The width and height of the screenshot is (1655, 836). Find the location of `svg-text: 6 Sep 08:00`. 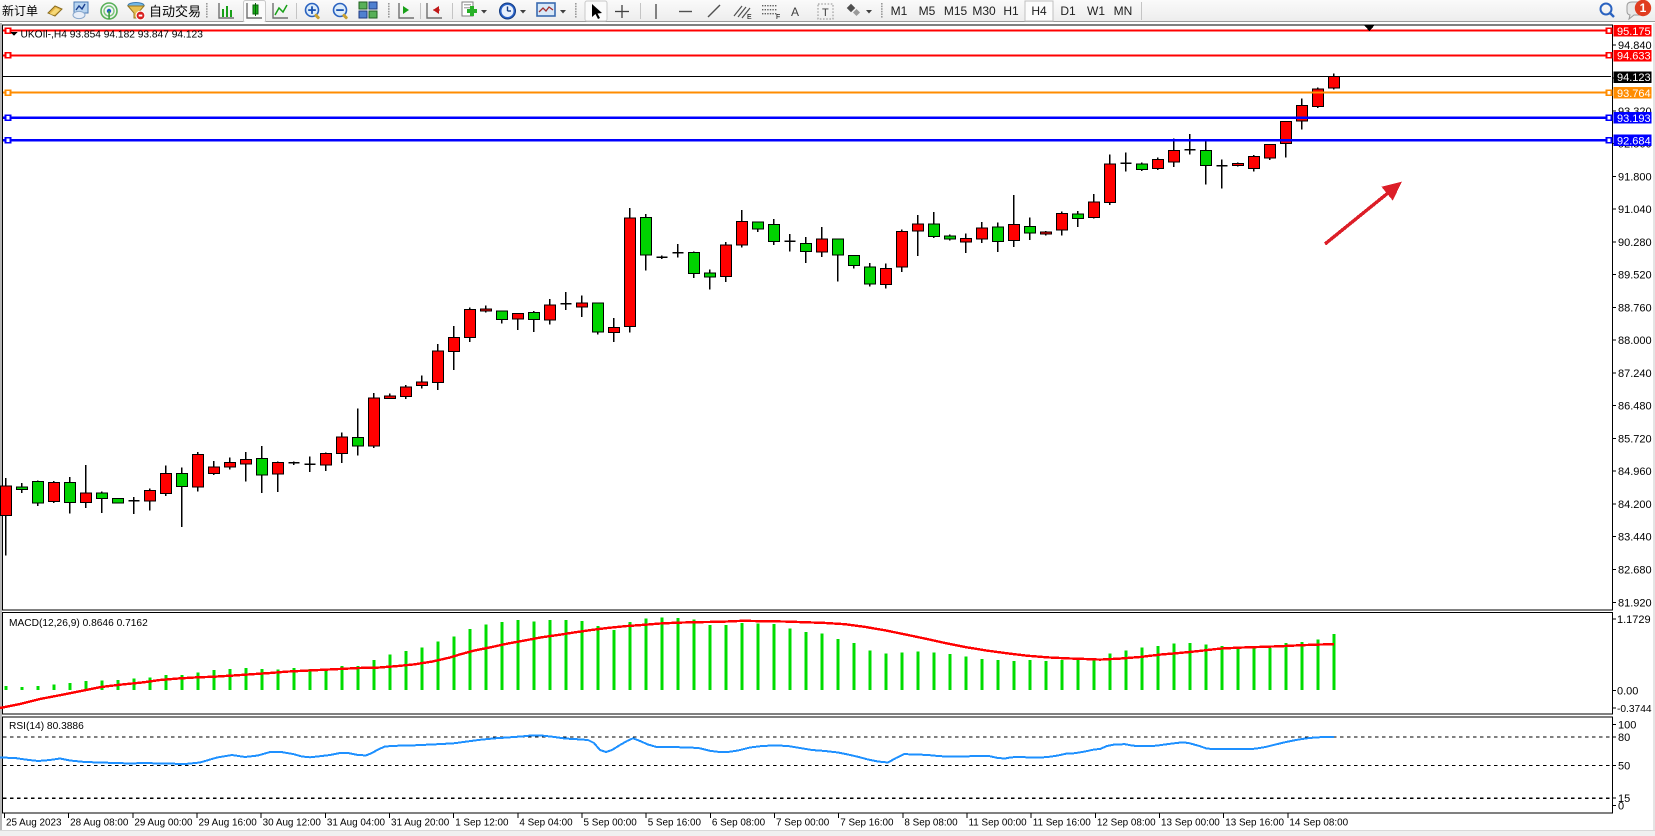

svg-text: 6 Sep 08:00 is located at coordinates (739, 823).